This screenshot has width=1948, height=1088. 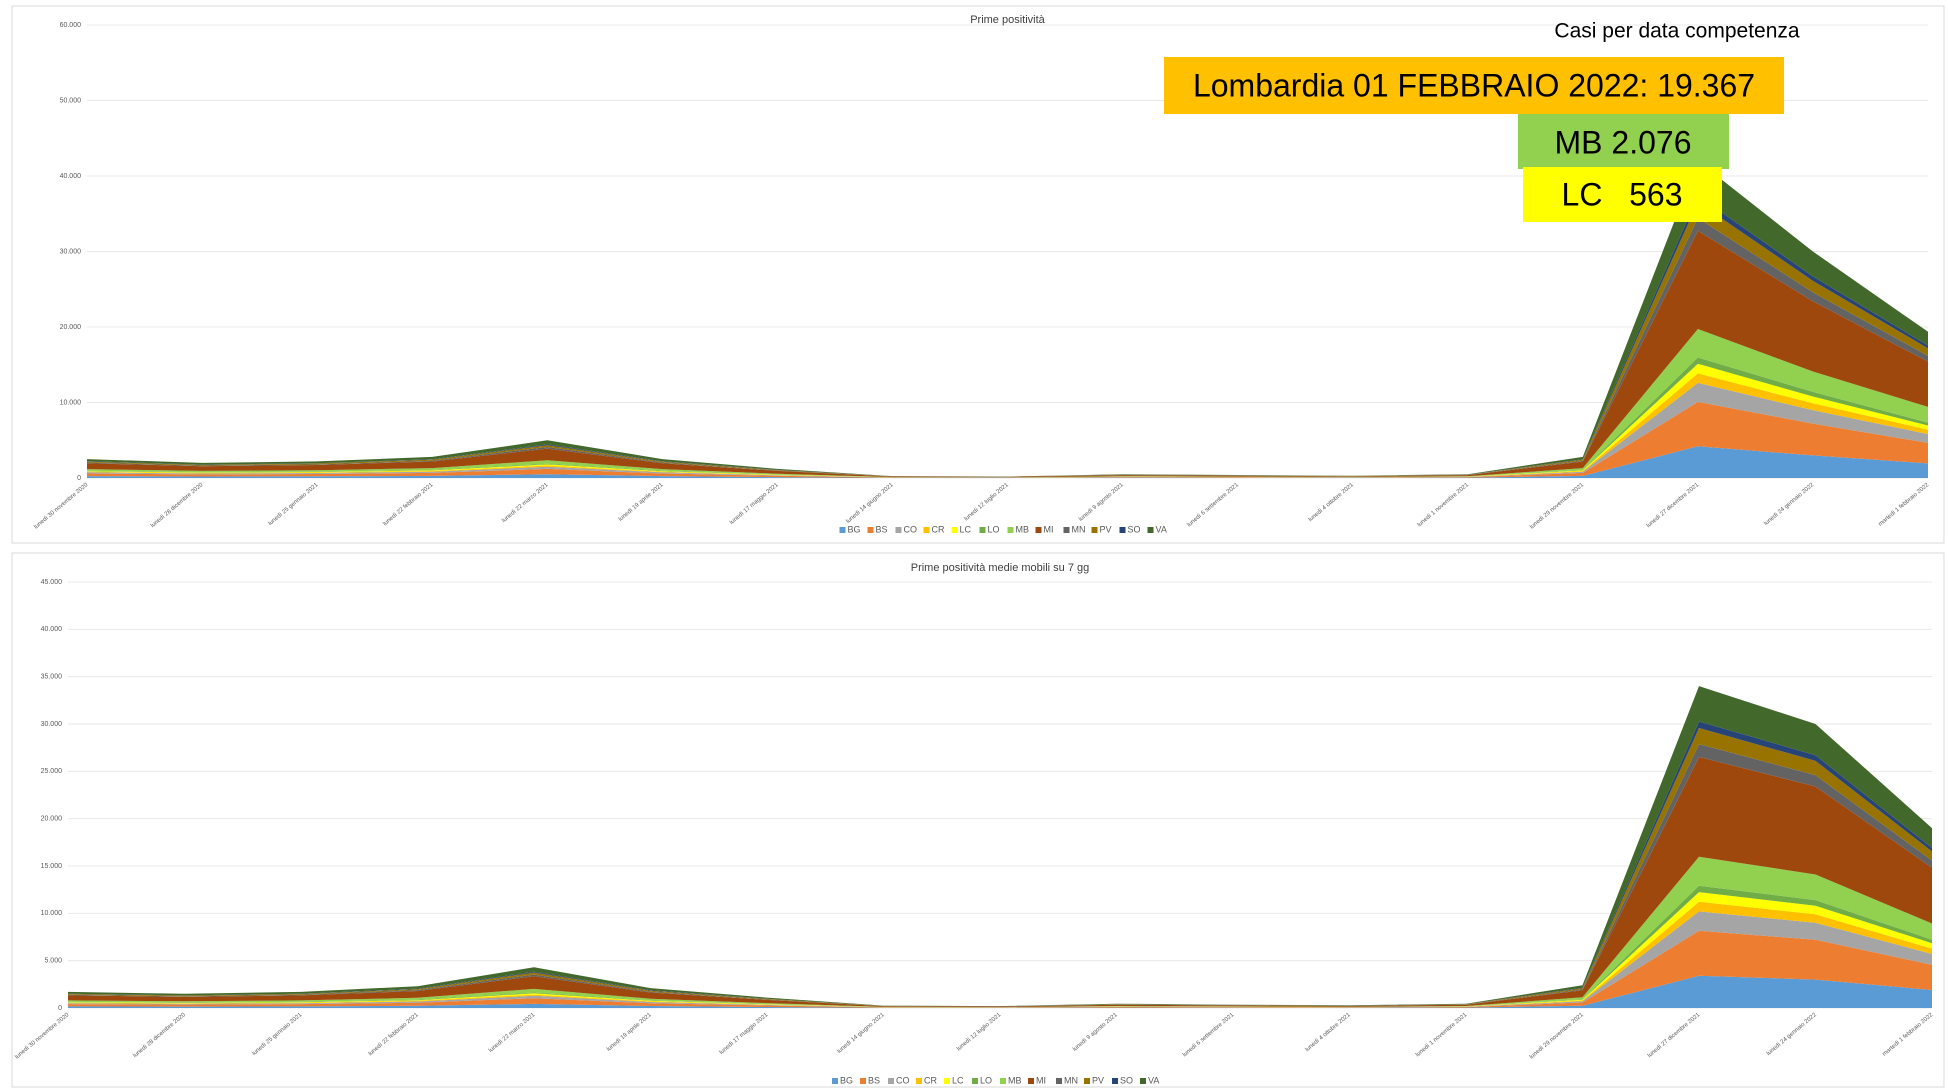 I want to click on y-tick-label: 60.000, so click(x=71, y=25).